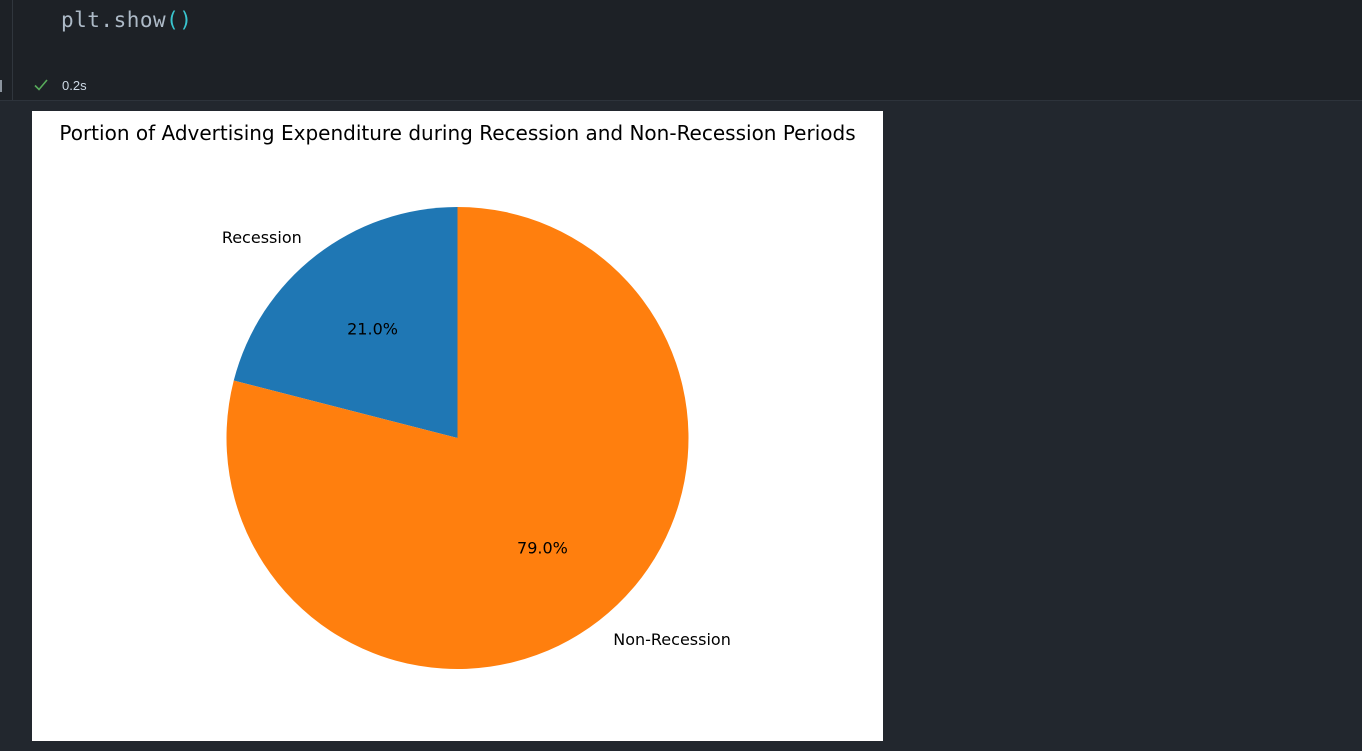 This screenshot has width=1362, height=751. What do you see at coordinates (59, 85) in the screenshot?
I see `cell-status: 0.2s` at bounding box center [59, 85].